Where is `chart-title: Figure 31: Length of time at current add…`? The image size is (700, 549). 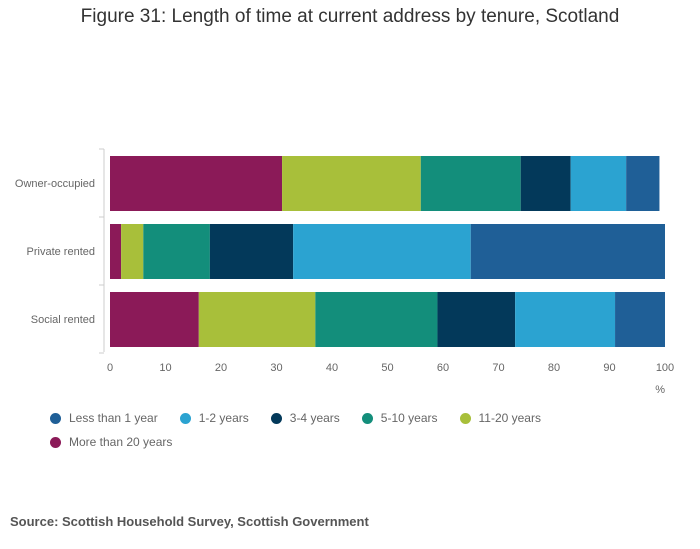 chart-title: Figure 31: Length of time at current add… is located at coordinates (350, 16).